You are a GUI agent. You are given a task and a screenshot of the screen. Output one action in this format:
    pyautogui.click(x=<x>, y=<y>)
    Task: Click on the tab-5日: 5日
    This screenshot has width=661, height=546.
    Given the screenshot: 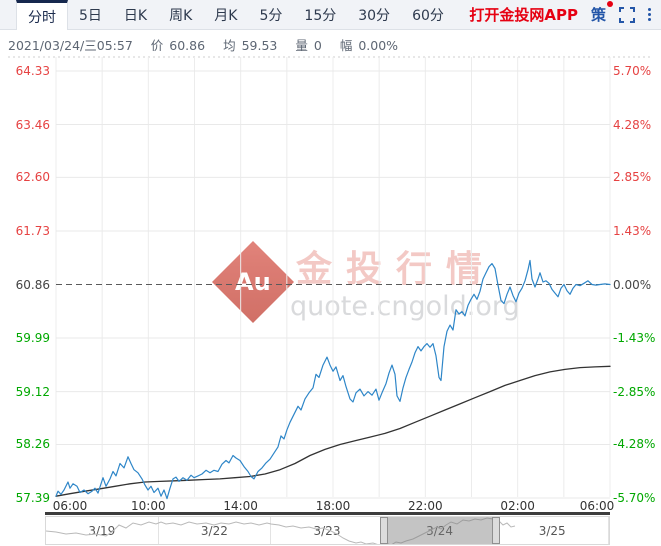 What is the action you would take?
    pyautogui.click(x=90, y=15)
    